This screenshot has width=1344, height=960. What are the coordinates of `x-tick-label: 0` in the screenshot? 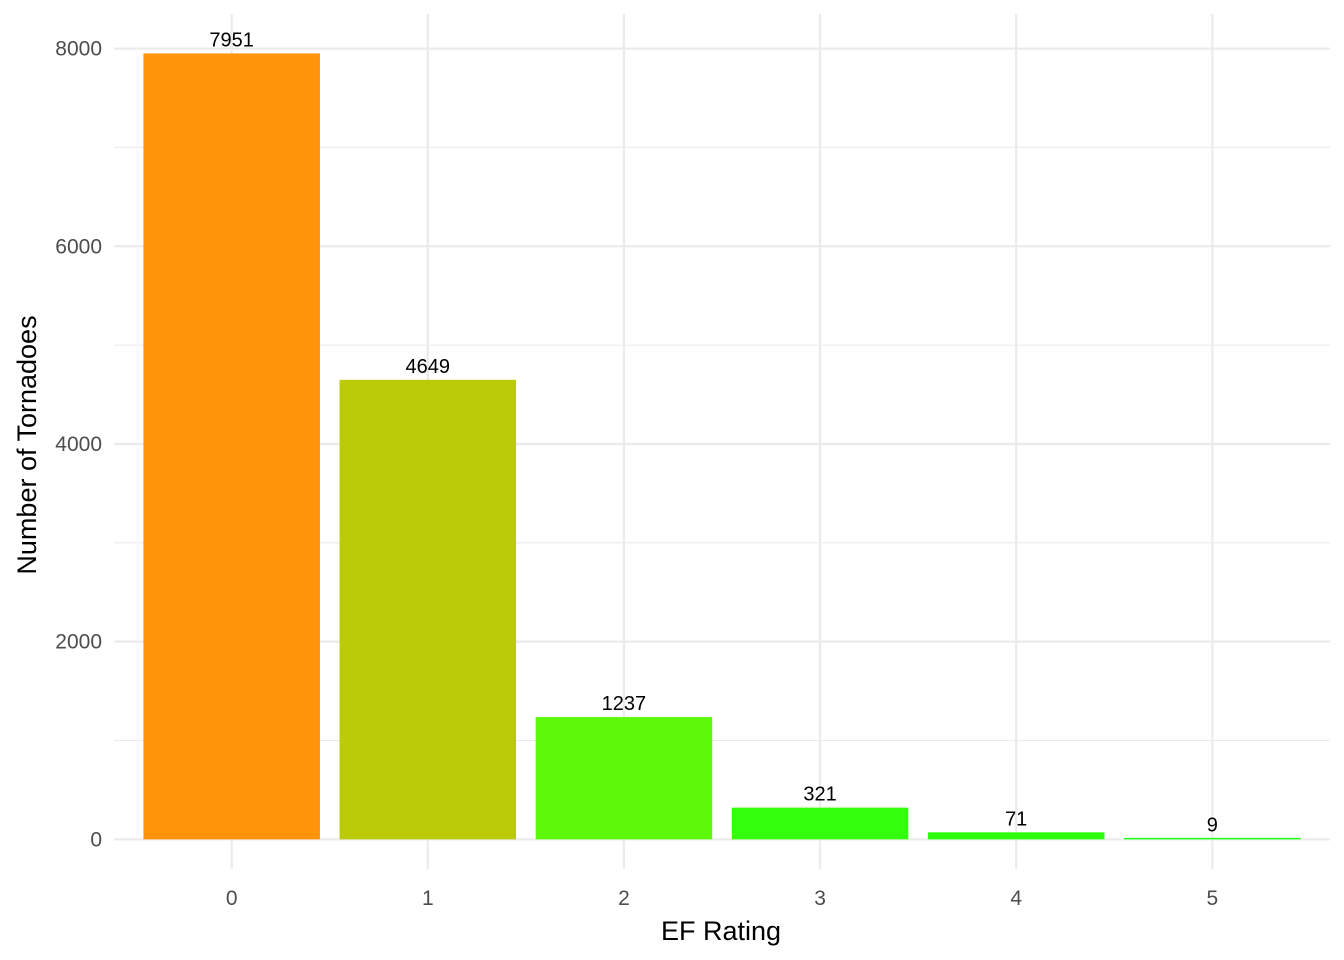 It's located at (232, 898).